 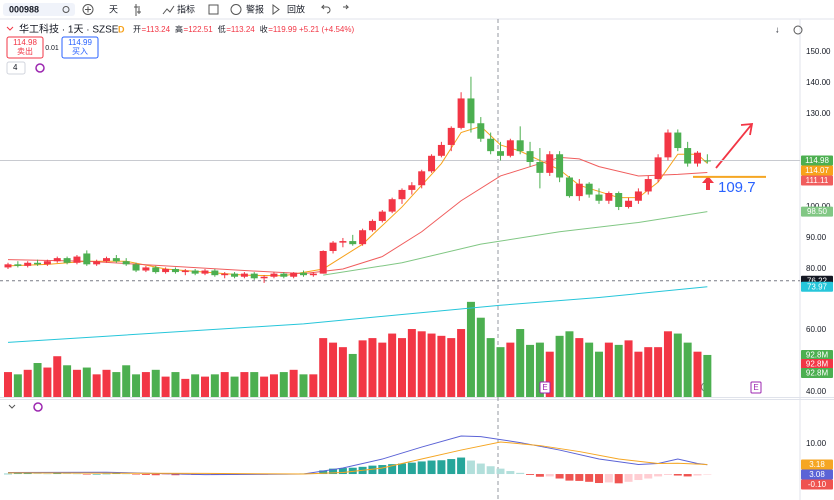 I want to click on axis-value-box, so click(x=817, y=474).